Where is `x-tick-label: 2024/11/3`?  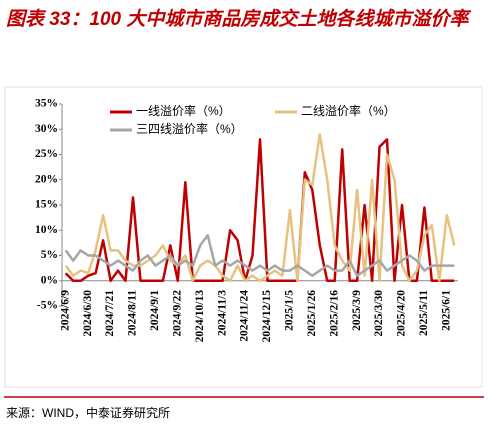
x-tick-label: 2024/11/3 is located at coordinates (222, 313).